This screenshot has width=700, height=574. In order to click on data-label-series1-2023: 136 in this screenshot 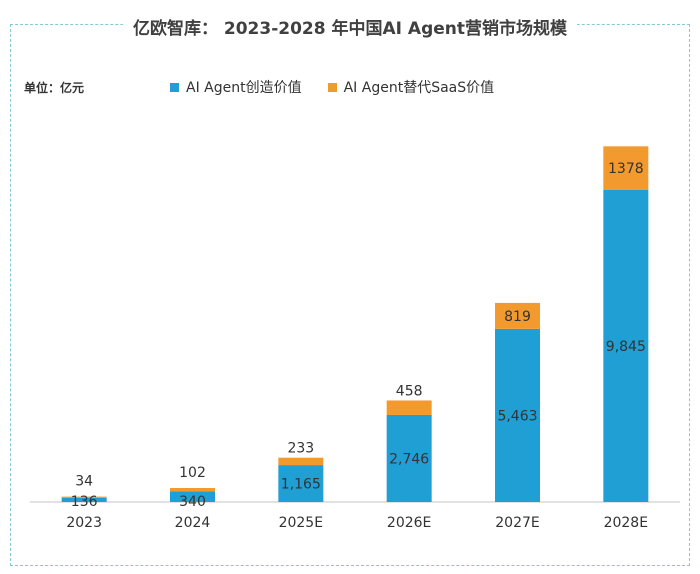, I will do `click(84, 502)`.